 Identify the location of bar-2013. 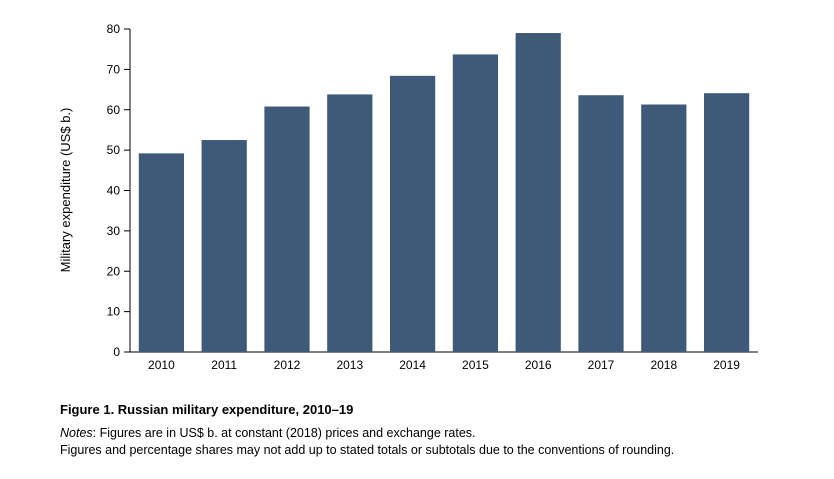
(350, 223).